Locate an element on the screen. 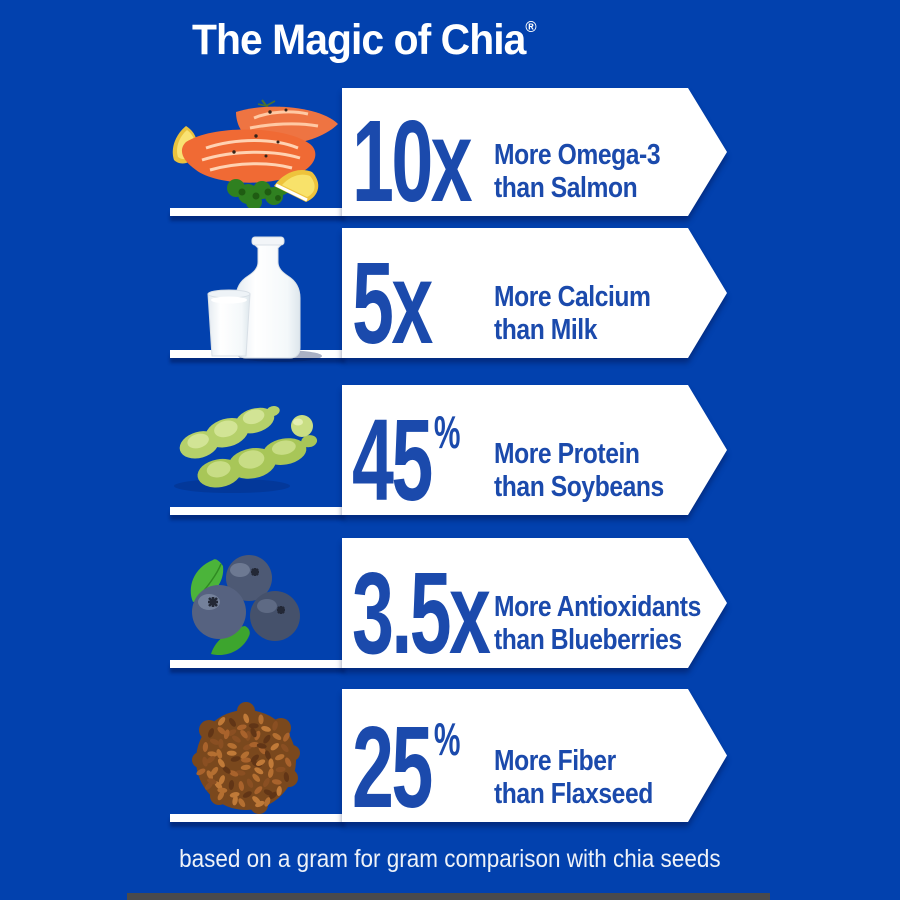 This screenshot has width=900, height=900. multiplier-value: 5 is located at coordinates (373, 303).